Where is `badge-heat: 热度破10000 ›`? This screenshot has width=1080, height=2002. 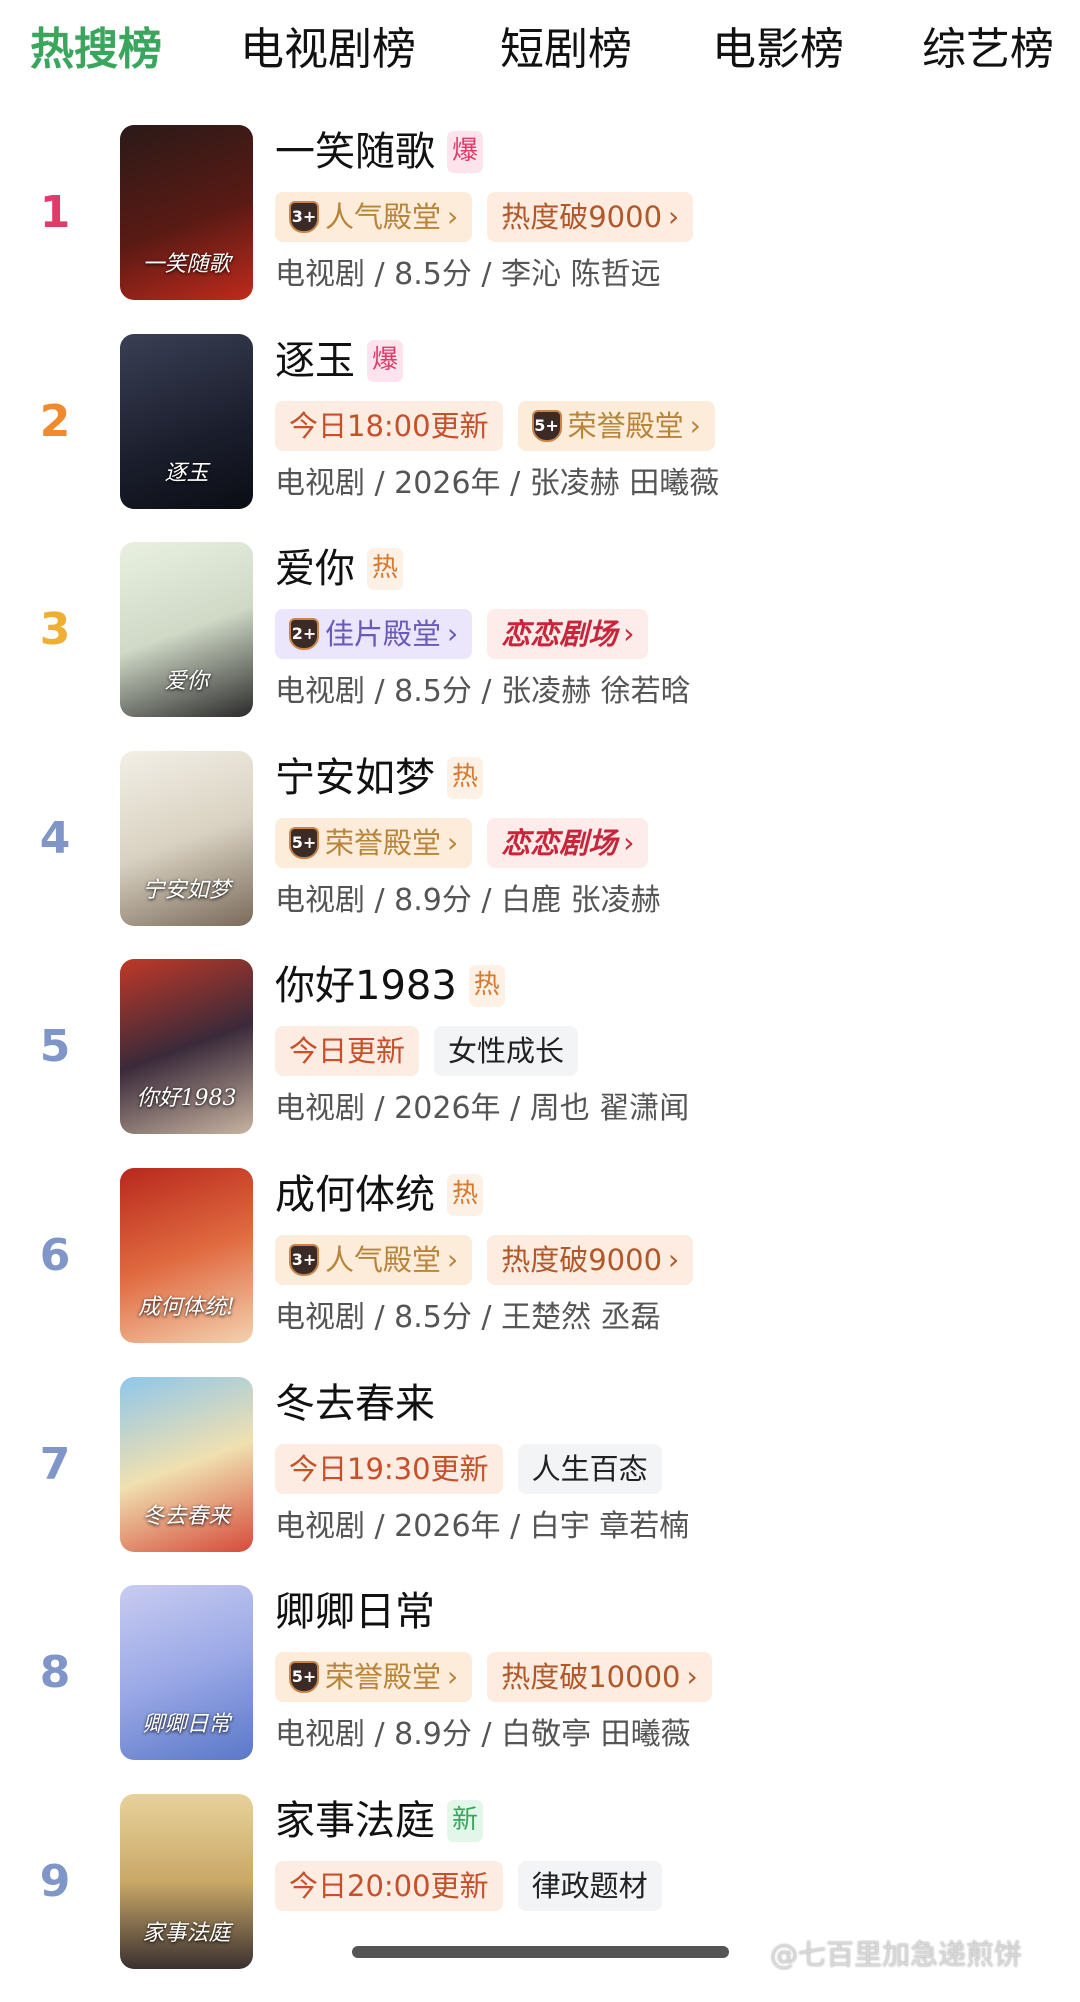
badge-heat: 热度破10000 › is located at coordinates (599, 1677).